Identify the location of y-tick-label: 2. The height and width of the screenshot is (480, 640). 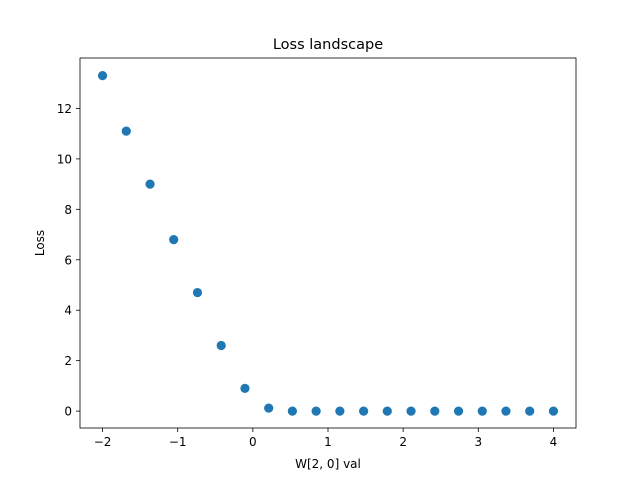
(68, 361).